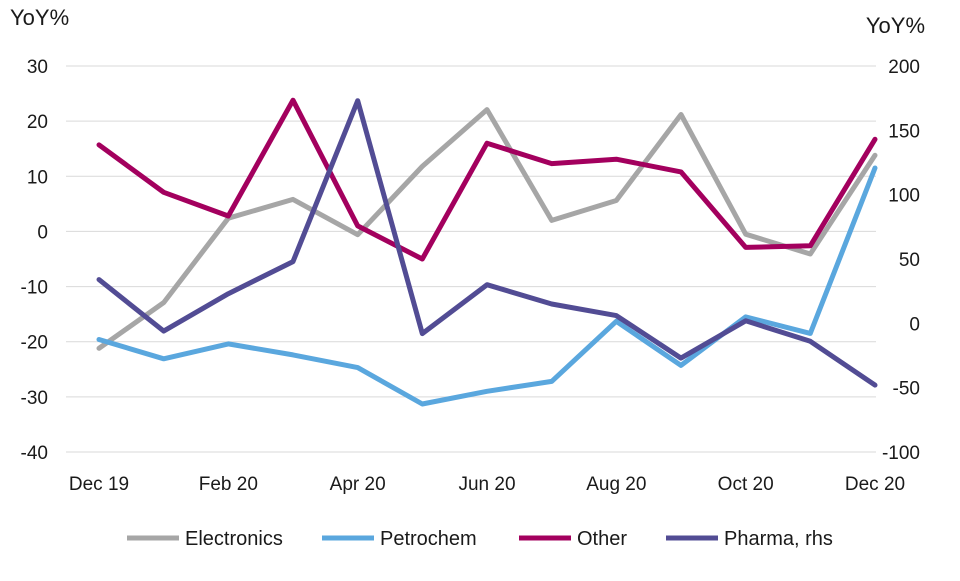 The image size is (960, 581). What do you see at coordinates (616, 484) in the screenshot?
I see `x-tick-label: Aug 20` at bounding box center [616, 484].